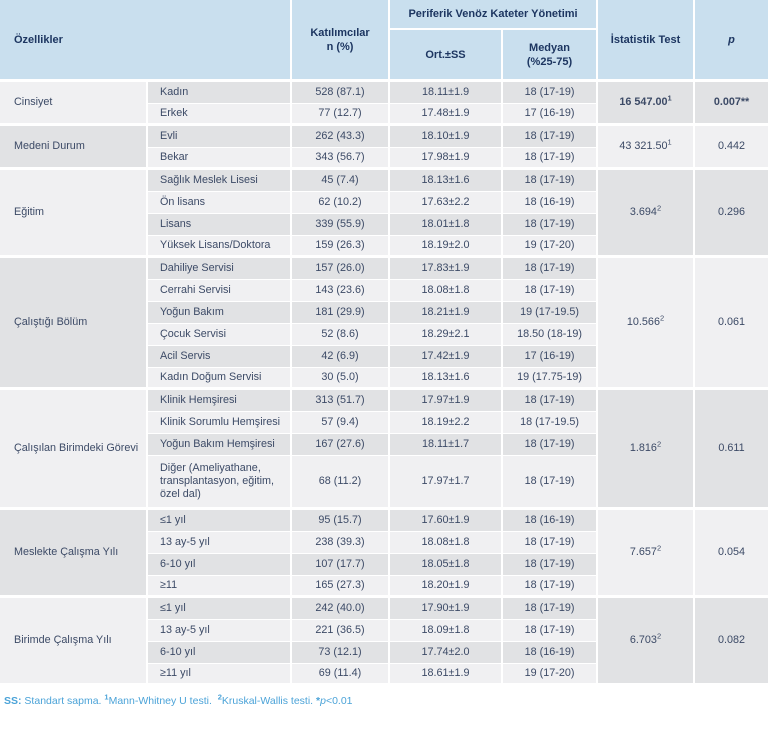 This screenshot has height=746, width=768. Describe the element at coordinates (549, 61) in the screenshot. I see `header-medyan-line2: (%25-75)` at that location.